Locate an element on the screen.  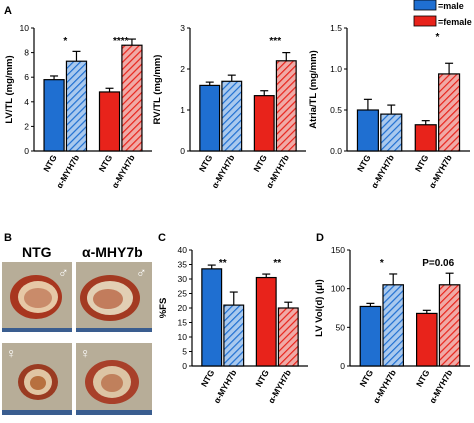
significance-label: *** is located at coordinates (275, 41).